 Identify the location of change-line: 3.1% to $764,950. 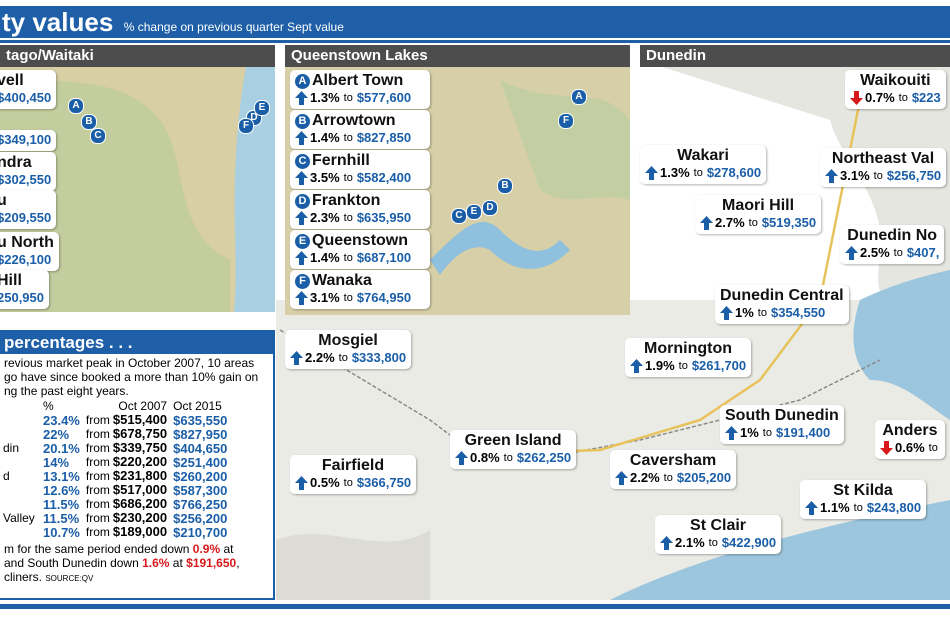
(360, 298).